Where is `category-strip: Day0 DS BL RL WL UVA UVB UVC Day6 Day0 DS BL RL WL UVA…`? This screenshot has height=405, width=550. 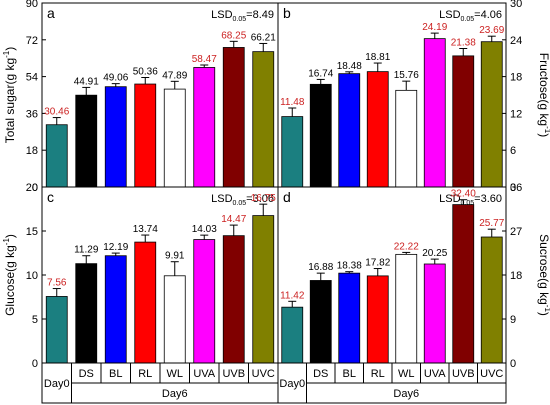
category-strip: Day0 DS BL RL WL UVA UVB UVC Day6 Day0 DS BL RL WL UVA… is located at coordinates (274, 383).